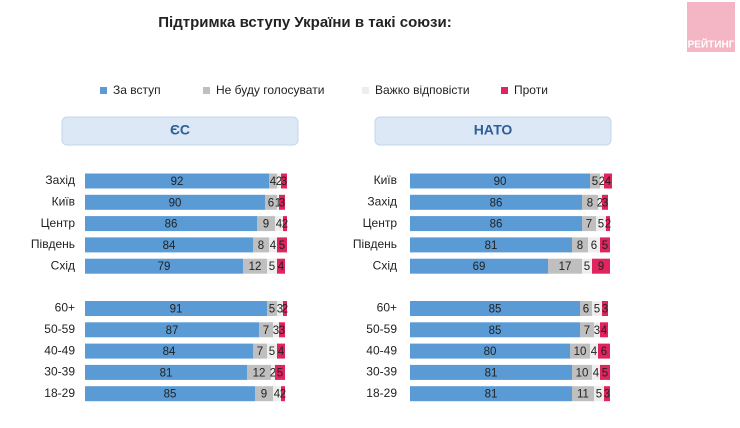 The height and width of the screenshot is (428, 740). What do you see at coordinates (59, 329) in the screenshot?
I see `category-label: 50-59` at bounding box center [59, 329].